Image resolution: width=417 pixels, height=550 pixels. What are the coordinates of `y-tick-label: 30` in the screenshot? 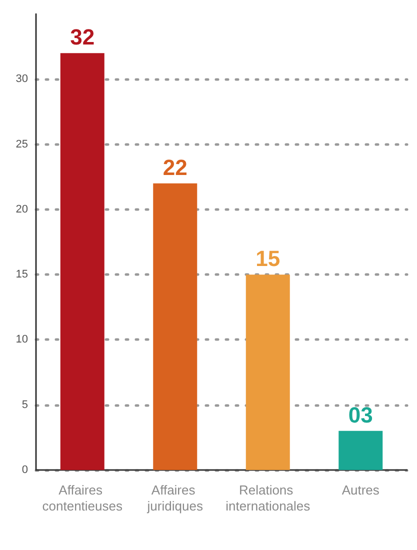 It's located at (22, 79).